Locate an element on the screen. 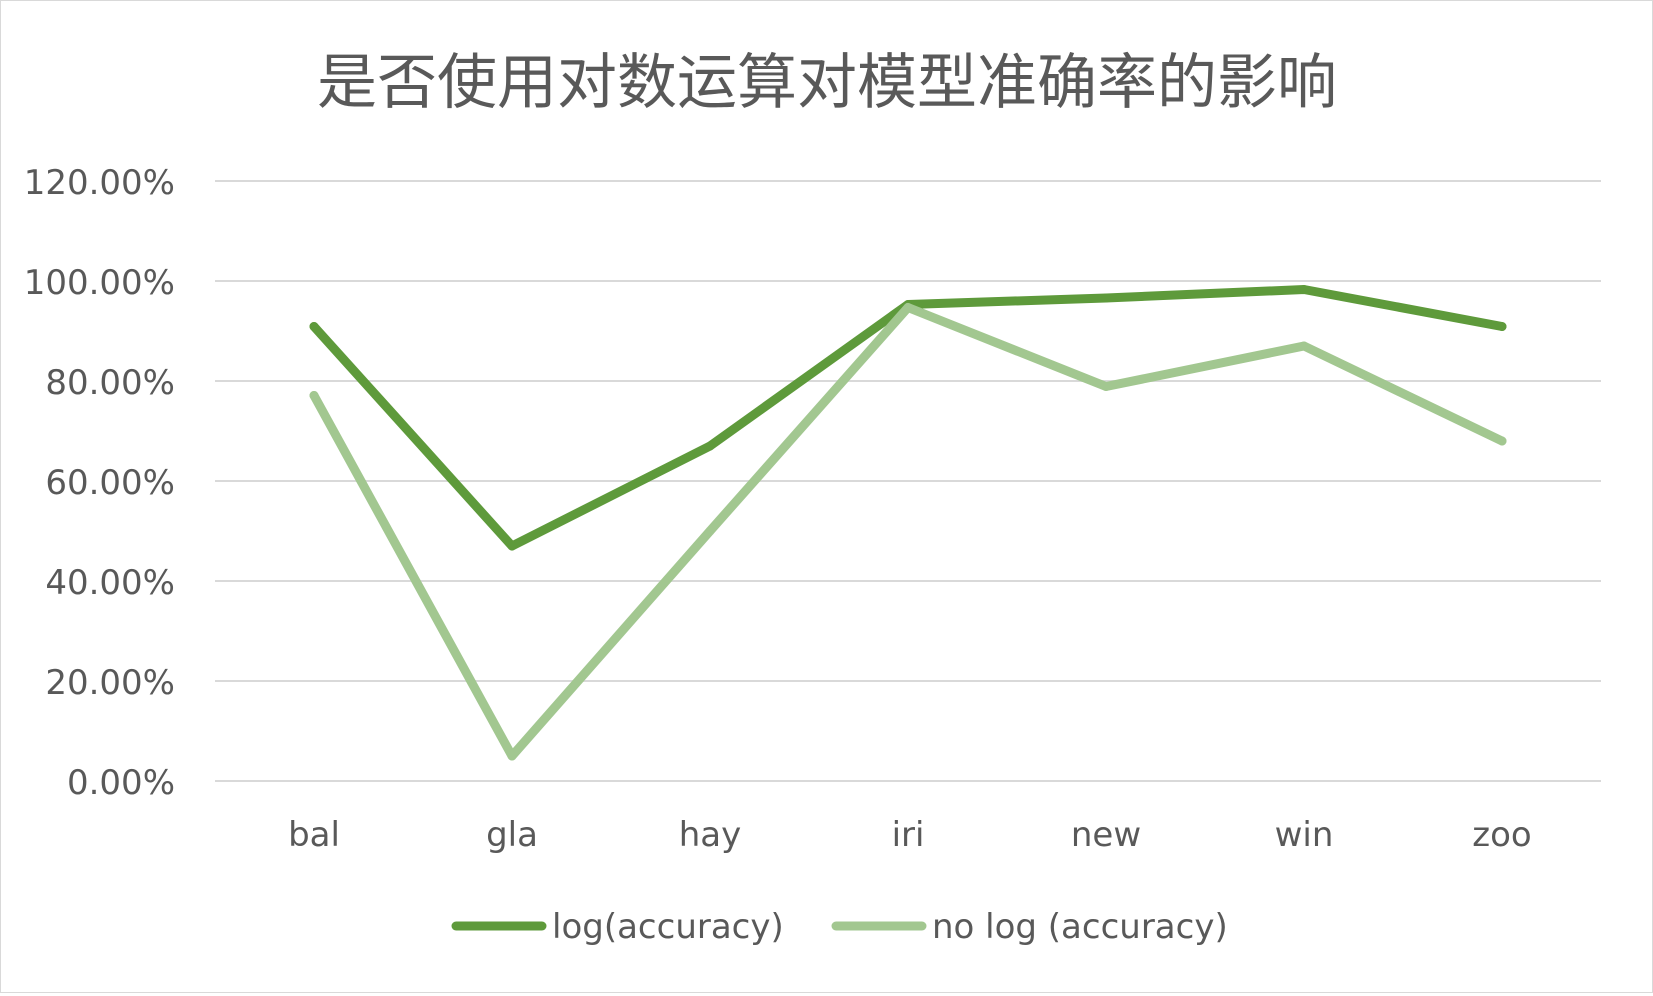 The width and height of the screenshot is (1653, 996). x-tick-label: iri is located at coordinates (908, 835).